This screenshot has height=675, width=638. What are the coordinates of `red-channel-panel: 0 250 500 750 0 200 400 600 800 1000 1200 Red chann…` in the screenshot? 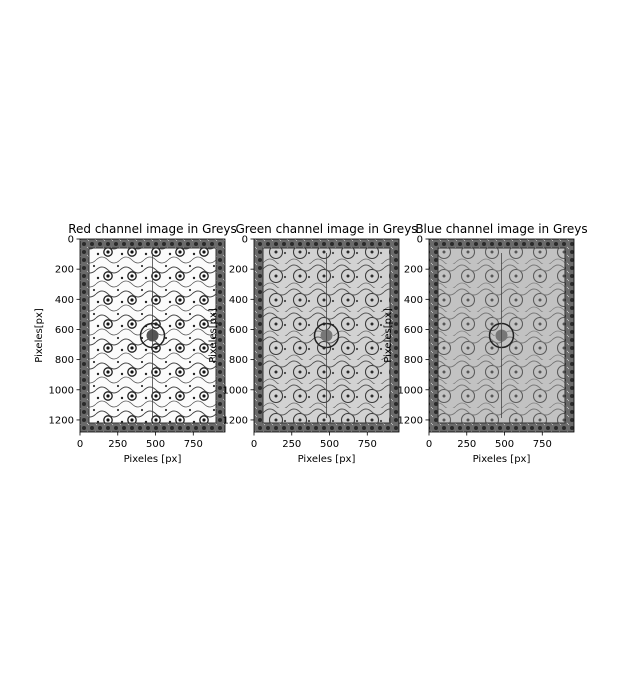 It's located at (135, 343).